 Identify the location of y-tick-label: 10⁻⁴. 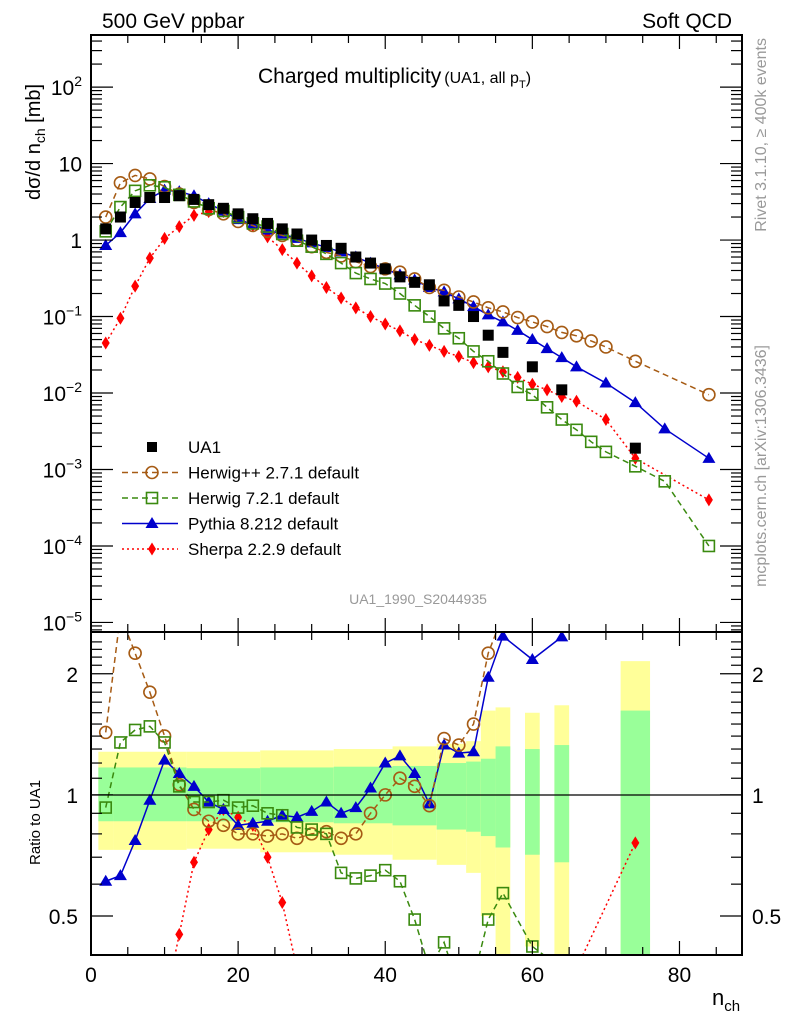
(63, 545).